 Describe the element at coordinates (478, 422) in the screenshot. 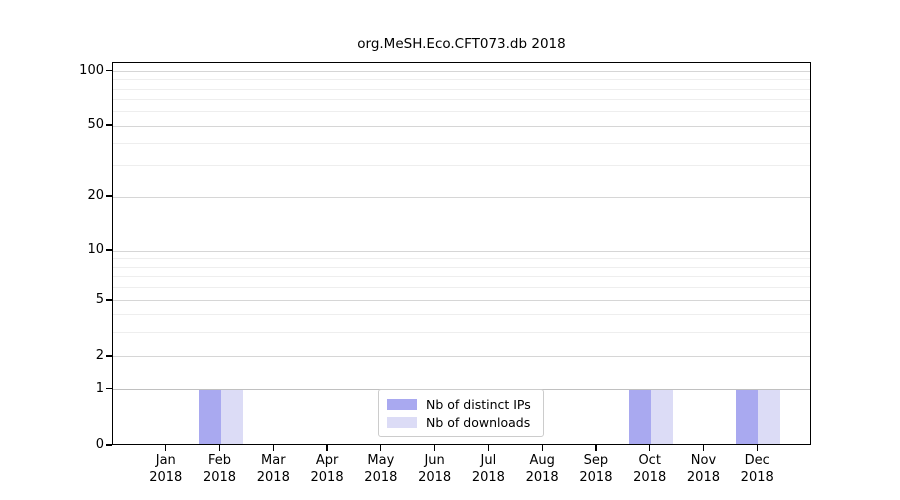

I see `legend-label-downloads: Nb of downloads` at that location.